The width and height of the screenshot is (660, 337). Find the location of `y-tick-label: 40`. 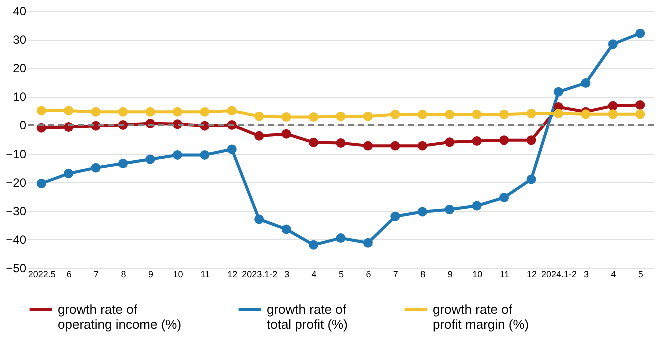

y-tick-label: 40 is located at coordinates (20, 11).